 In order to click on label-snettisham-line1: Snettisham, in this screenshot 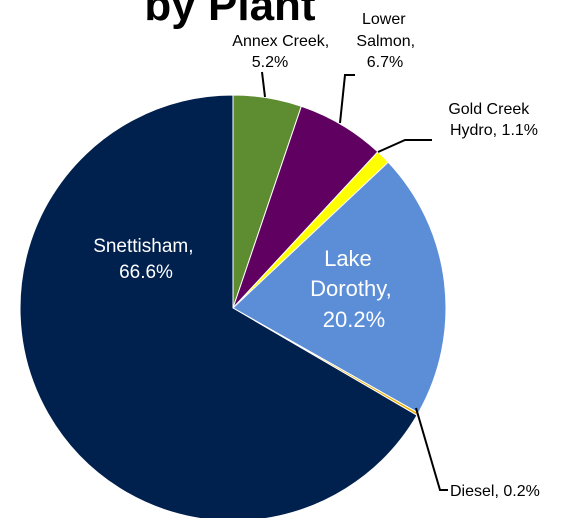, I will do `click(143, 246)`.